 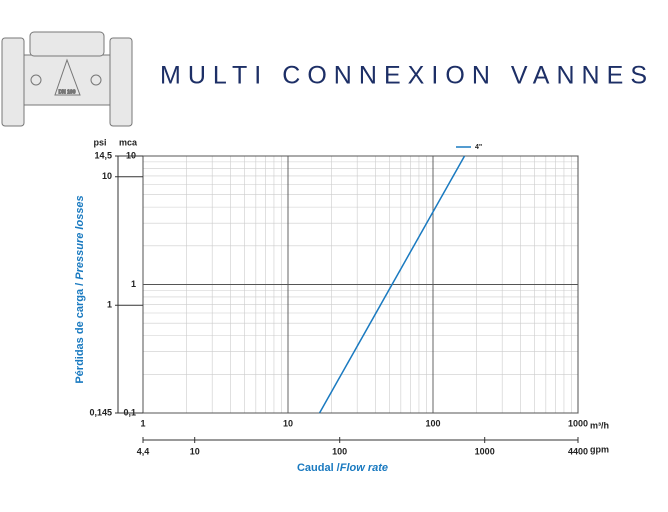 I want to click on y-axis-title: Pérdidas de carga / Pressure losses, so click(x=80, y=289).